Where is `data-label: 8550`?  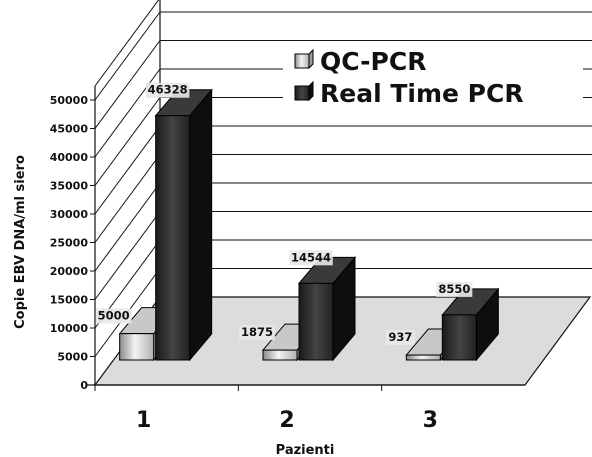
data-label: 8550 is located at coordinates (454, 289).